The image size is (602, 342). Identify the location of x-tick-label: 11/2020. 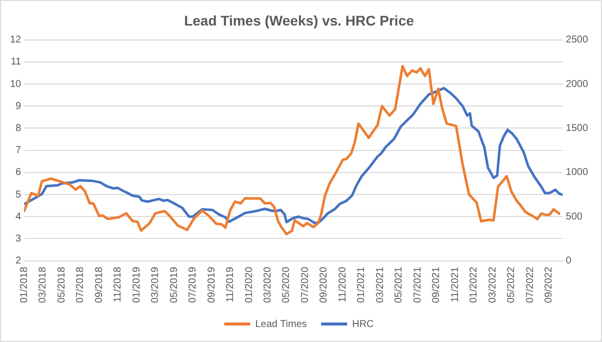
(342, 284).